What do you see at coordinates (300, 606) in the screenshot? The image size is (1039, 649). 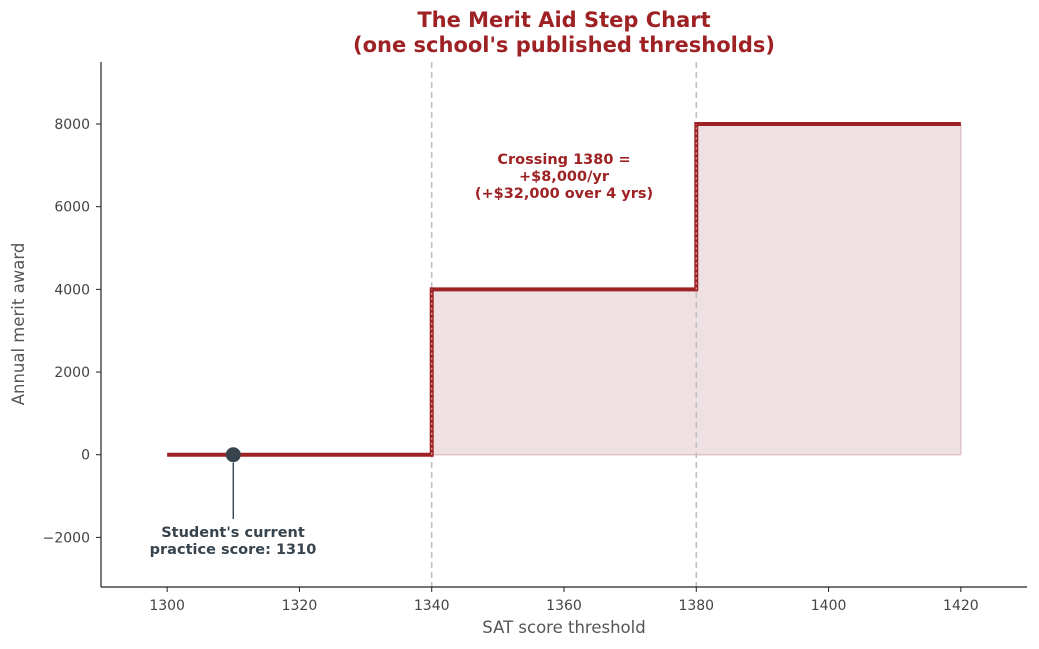 I see `x-tick-label-1320: 1320` at bounding box center [300, 606].